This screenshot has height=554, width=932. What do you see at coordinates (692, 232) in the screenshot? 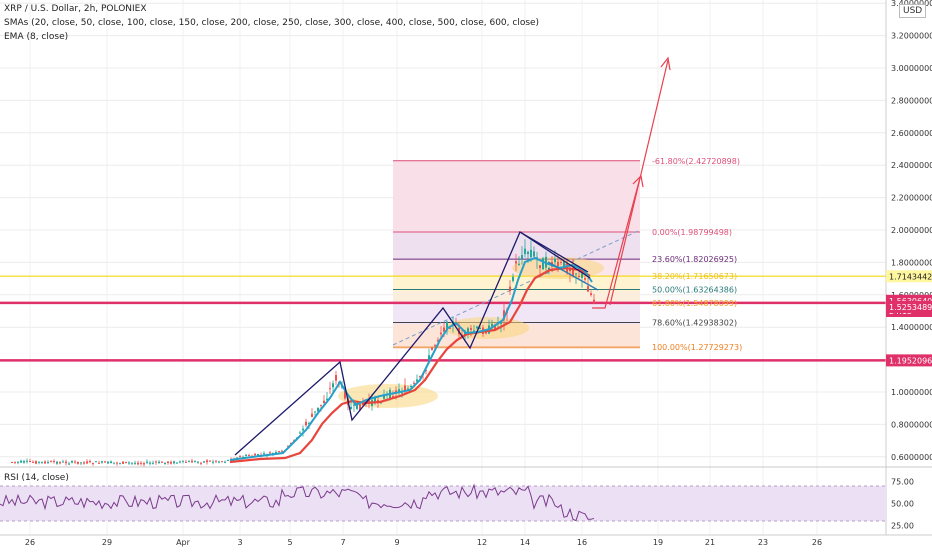
I see `fib-level-label: 0.00%(1.98799498)` at bounding box center [692, 232].